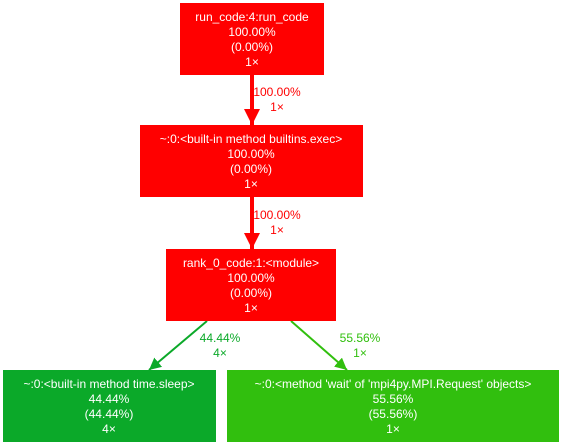  Describe the element at coordinates (393, 414) in the screenshot. I see `node-self-percent: (55.56%)` at that location.